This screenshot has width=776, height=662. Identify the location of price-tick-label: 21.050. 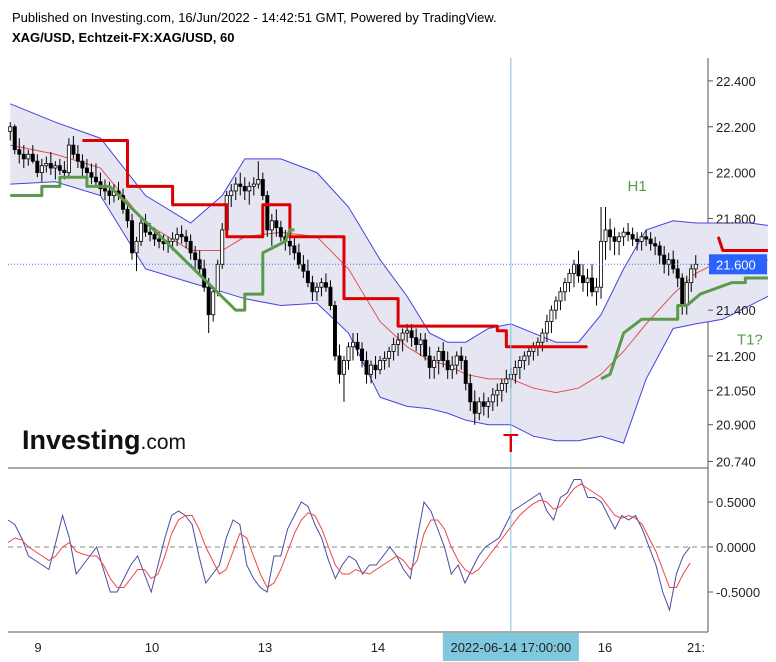
(736, 390).